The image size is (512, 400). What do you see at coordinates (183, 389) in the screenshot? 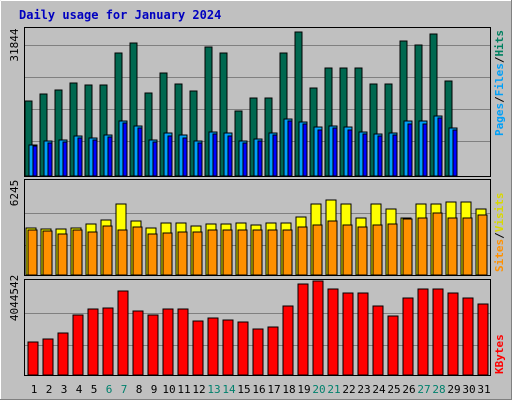
I see `day-label-11: 11` at bounding box center [183, 389].